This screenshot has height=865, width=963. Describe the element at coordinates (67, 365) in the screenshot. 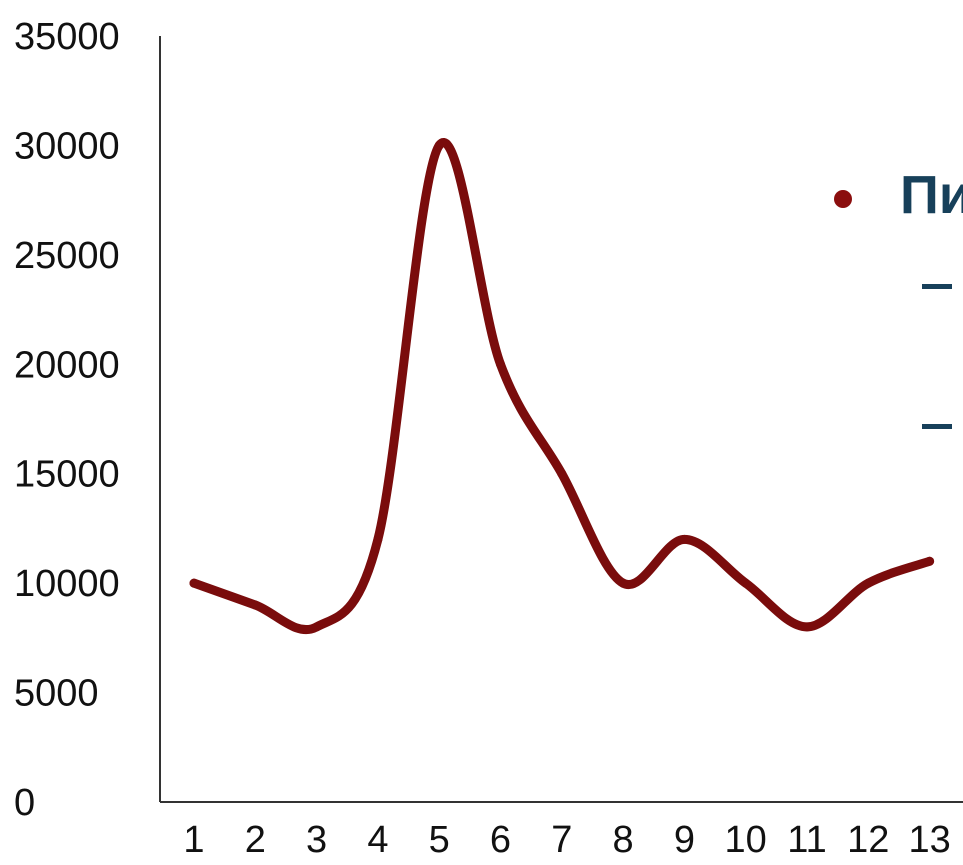

I see `y-tick-label: 20000` at that location.